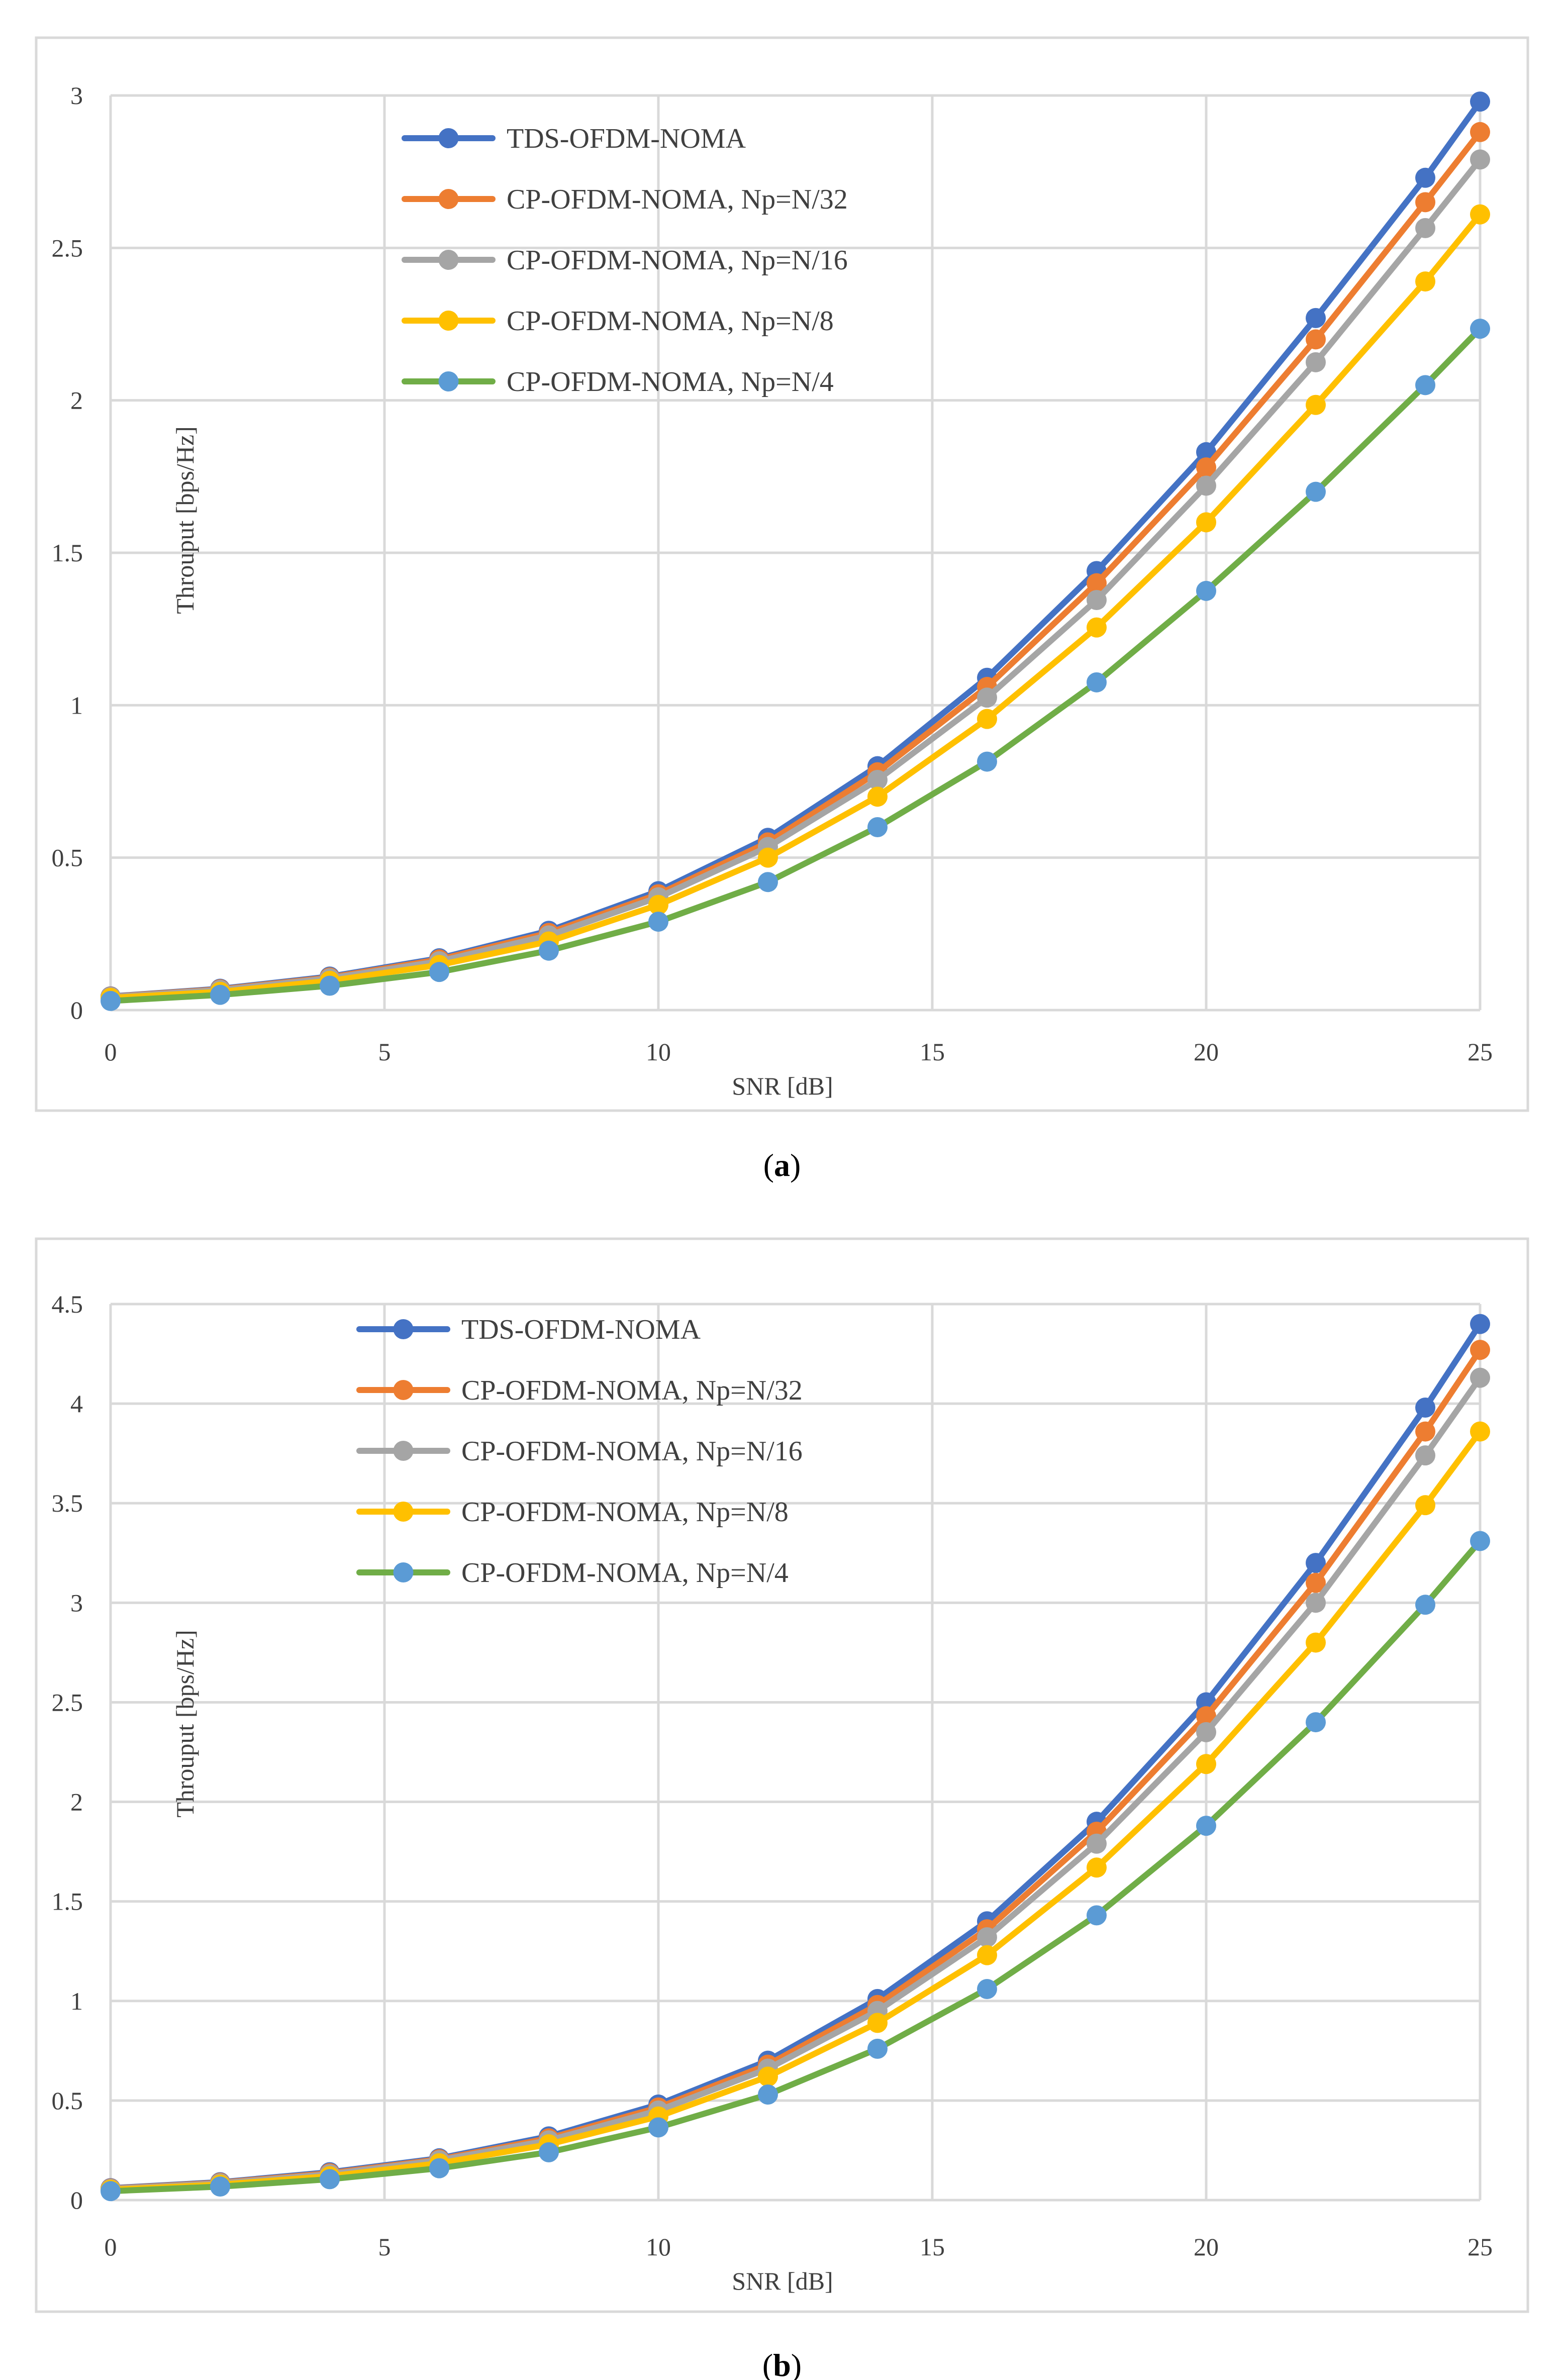 The image size is (1564, 2380). I want to click on chart-b-legend-item-4: CP-OFDM-NOMA, Np=N/8, so click(572, 1512).